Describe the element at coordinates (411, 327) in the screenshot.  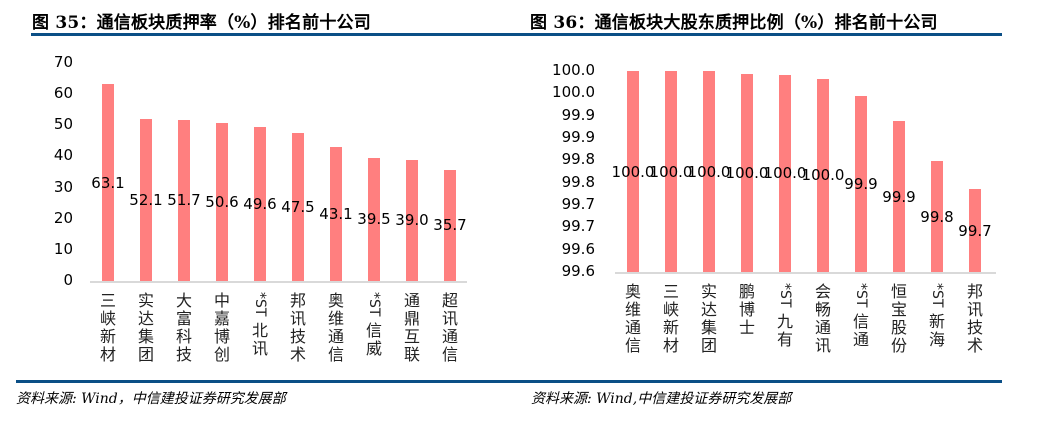
I see `x-axis-category-label: 通鼎互联` at that location.